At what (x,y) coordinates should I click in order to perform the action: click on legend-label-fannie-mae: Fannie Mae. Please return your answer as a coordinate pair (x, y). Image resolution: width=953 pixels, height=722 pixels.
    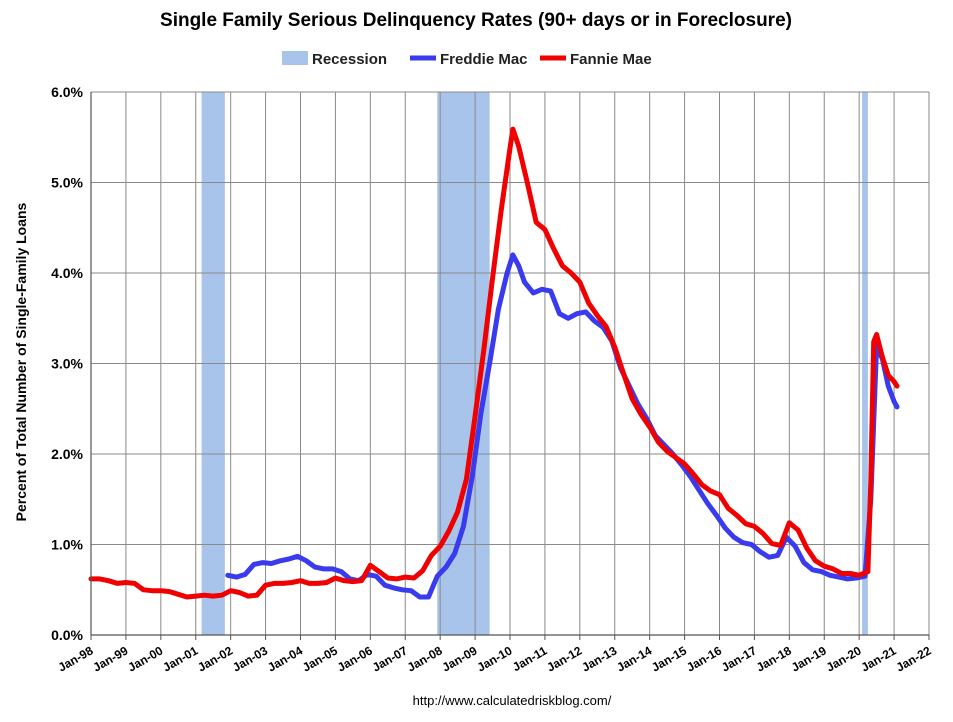
    Looking at the image, I should click on (611, 59).